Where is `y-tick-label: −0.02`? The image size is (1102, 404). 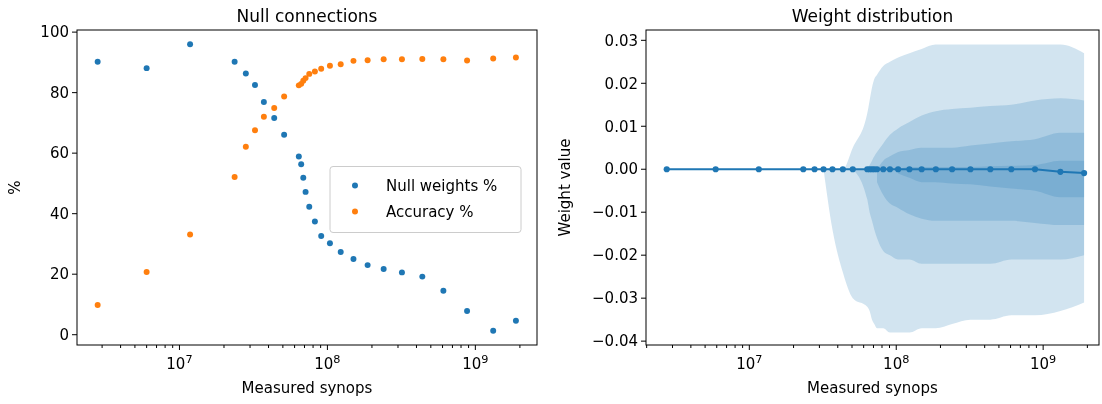 y-tick-label: −0.02 is located at coordinates (615, 255).